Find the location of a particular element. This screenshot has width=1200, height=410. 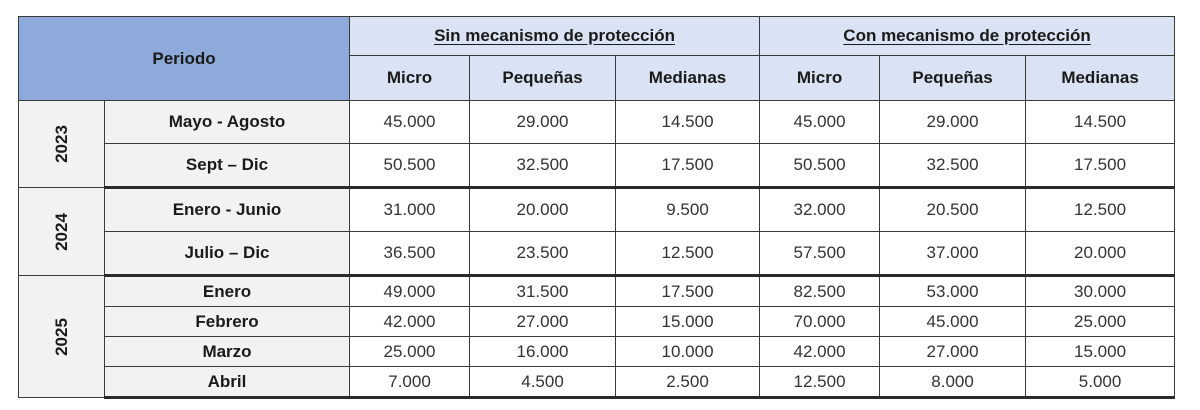

period-label: Abril is located at coordinates (227, 382).